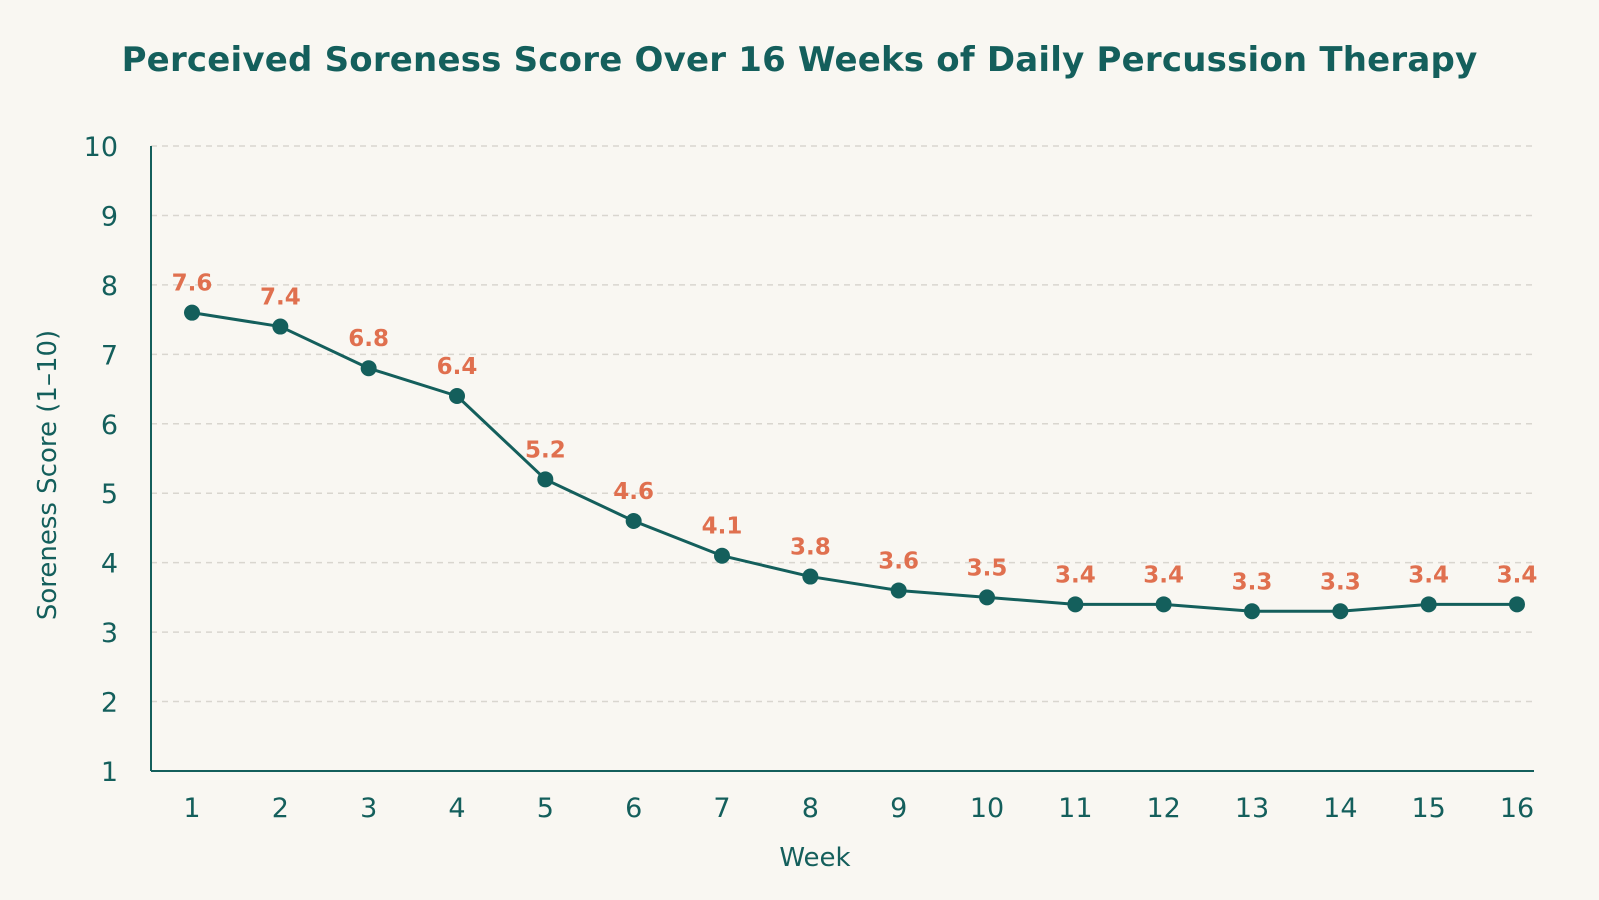 This screenshot has width=1599, height=900. Describe the element at coordinates (810, 808) in the screenshot. I see `x-tick-label: 8` at that location.